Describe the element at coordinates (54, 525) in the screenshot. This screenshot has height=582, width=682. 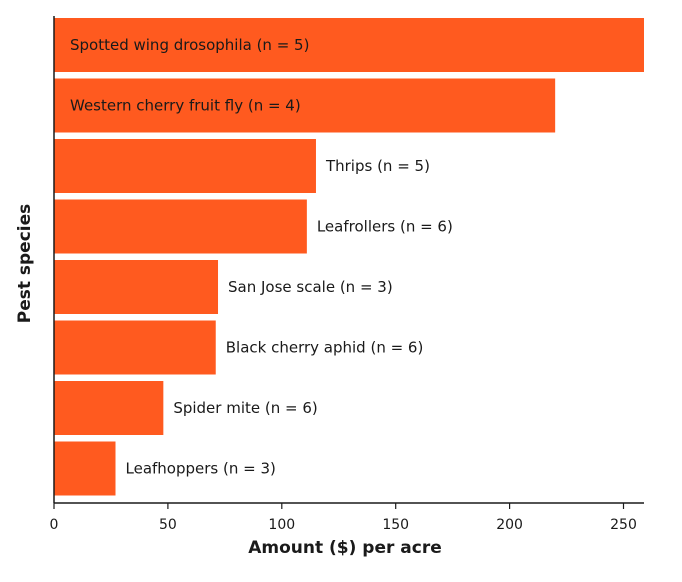
I see `x-tick-label-0: 0` at that location.